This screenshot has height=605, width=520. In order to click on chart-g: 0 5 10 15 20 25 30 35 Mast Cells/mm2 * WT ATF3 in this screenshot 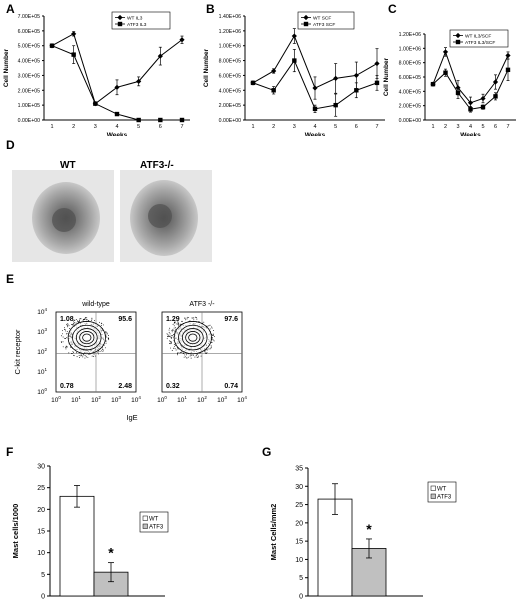, I will do `click(363, 533)`.